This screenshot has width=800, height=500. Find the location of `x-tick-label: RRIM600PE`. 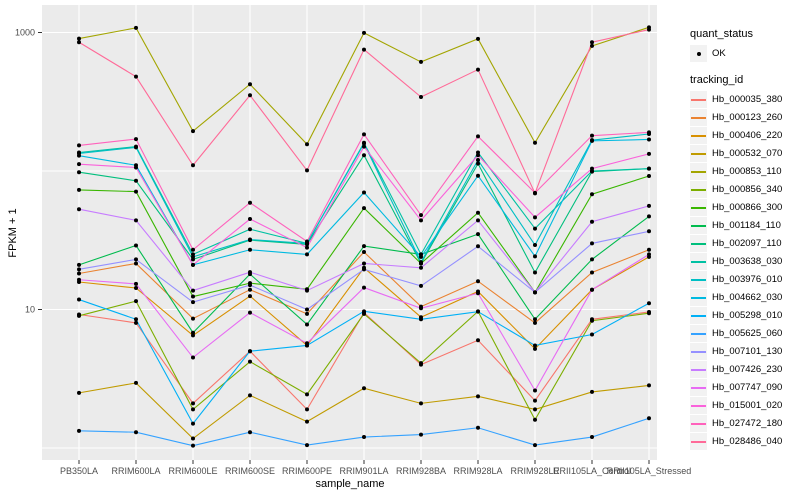

x-tick-label: RRIM600PE is located at coordinates (307, 471).